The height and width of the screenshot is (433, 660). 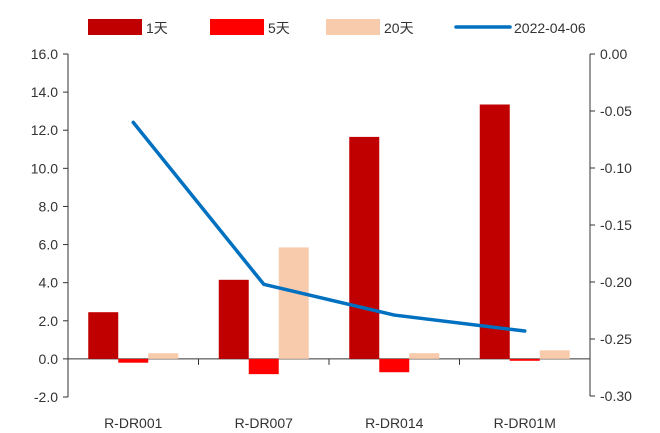 What do you see at coordinates (616, 111) in the screenshot?
I see `right-tick-label: -0.05` at bounding box center [616, 111].